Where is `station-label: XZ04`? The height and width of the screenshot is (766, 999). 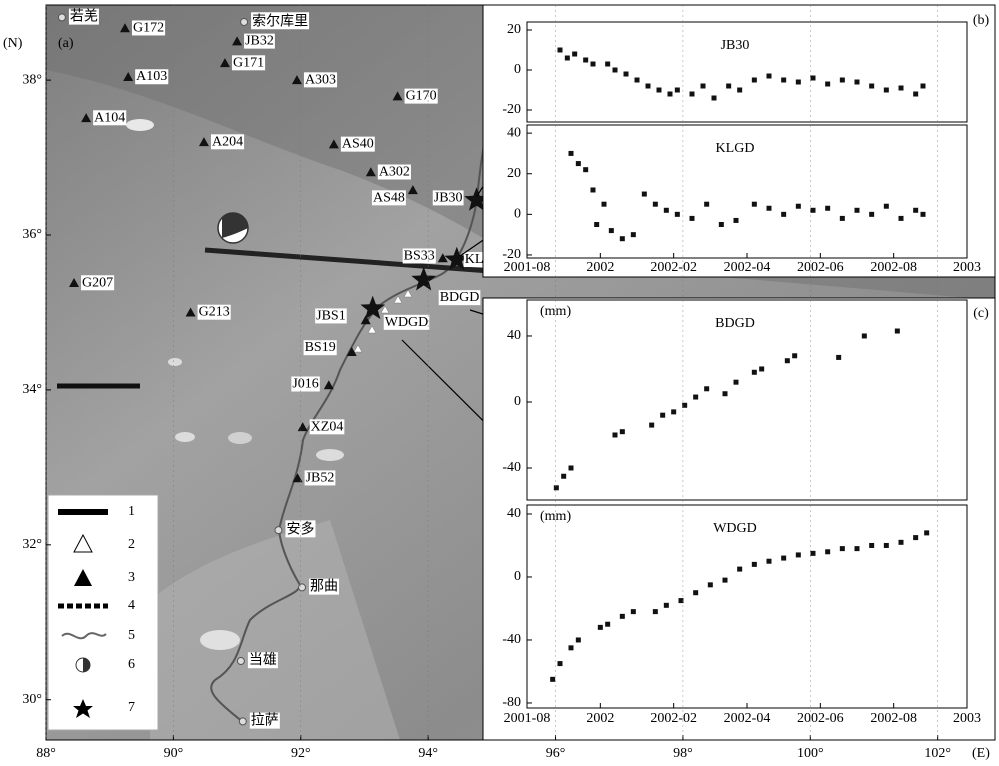
station-label: XZ04 is located at coordinates (327, 426).